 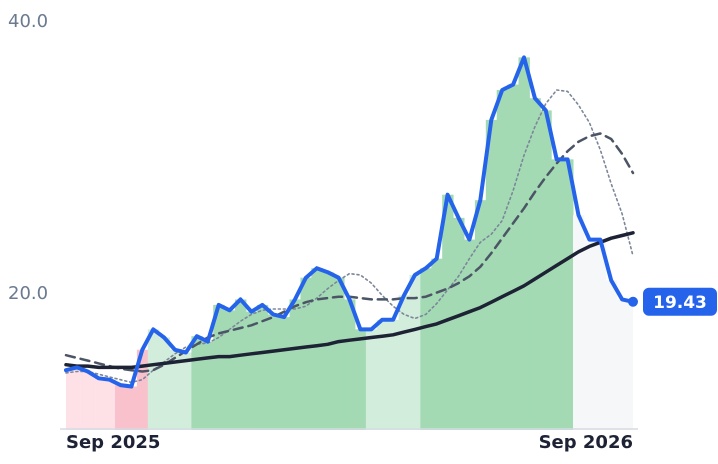 What do you see at coordinates (28, 293) in the screenshot?
I see `y-tick-label: 20.0` at bounding box center [28, 293].